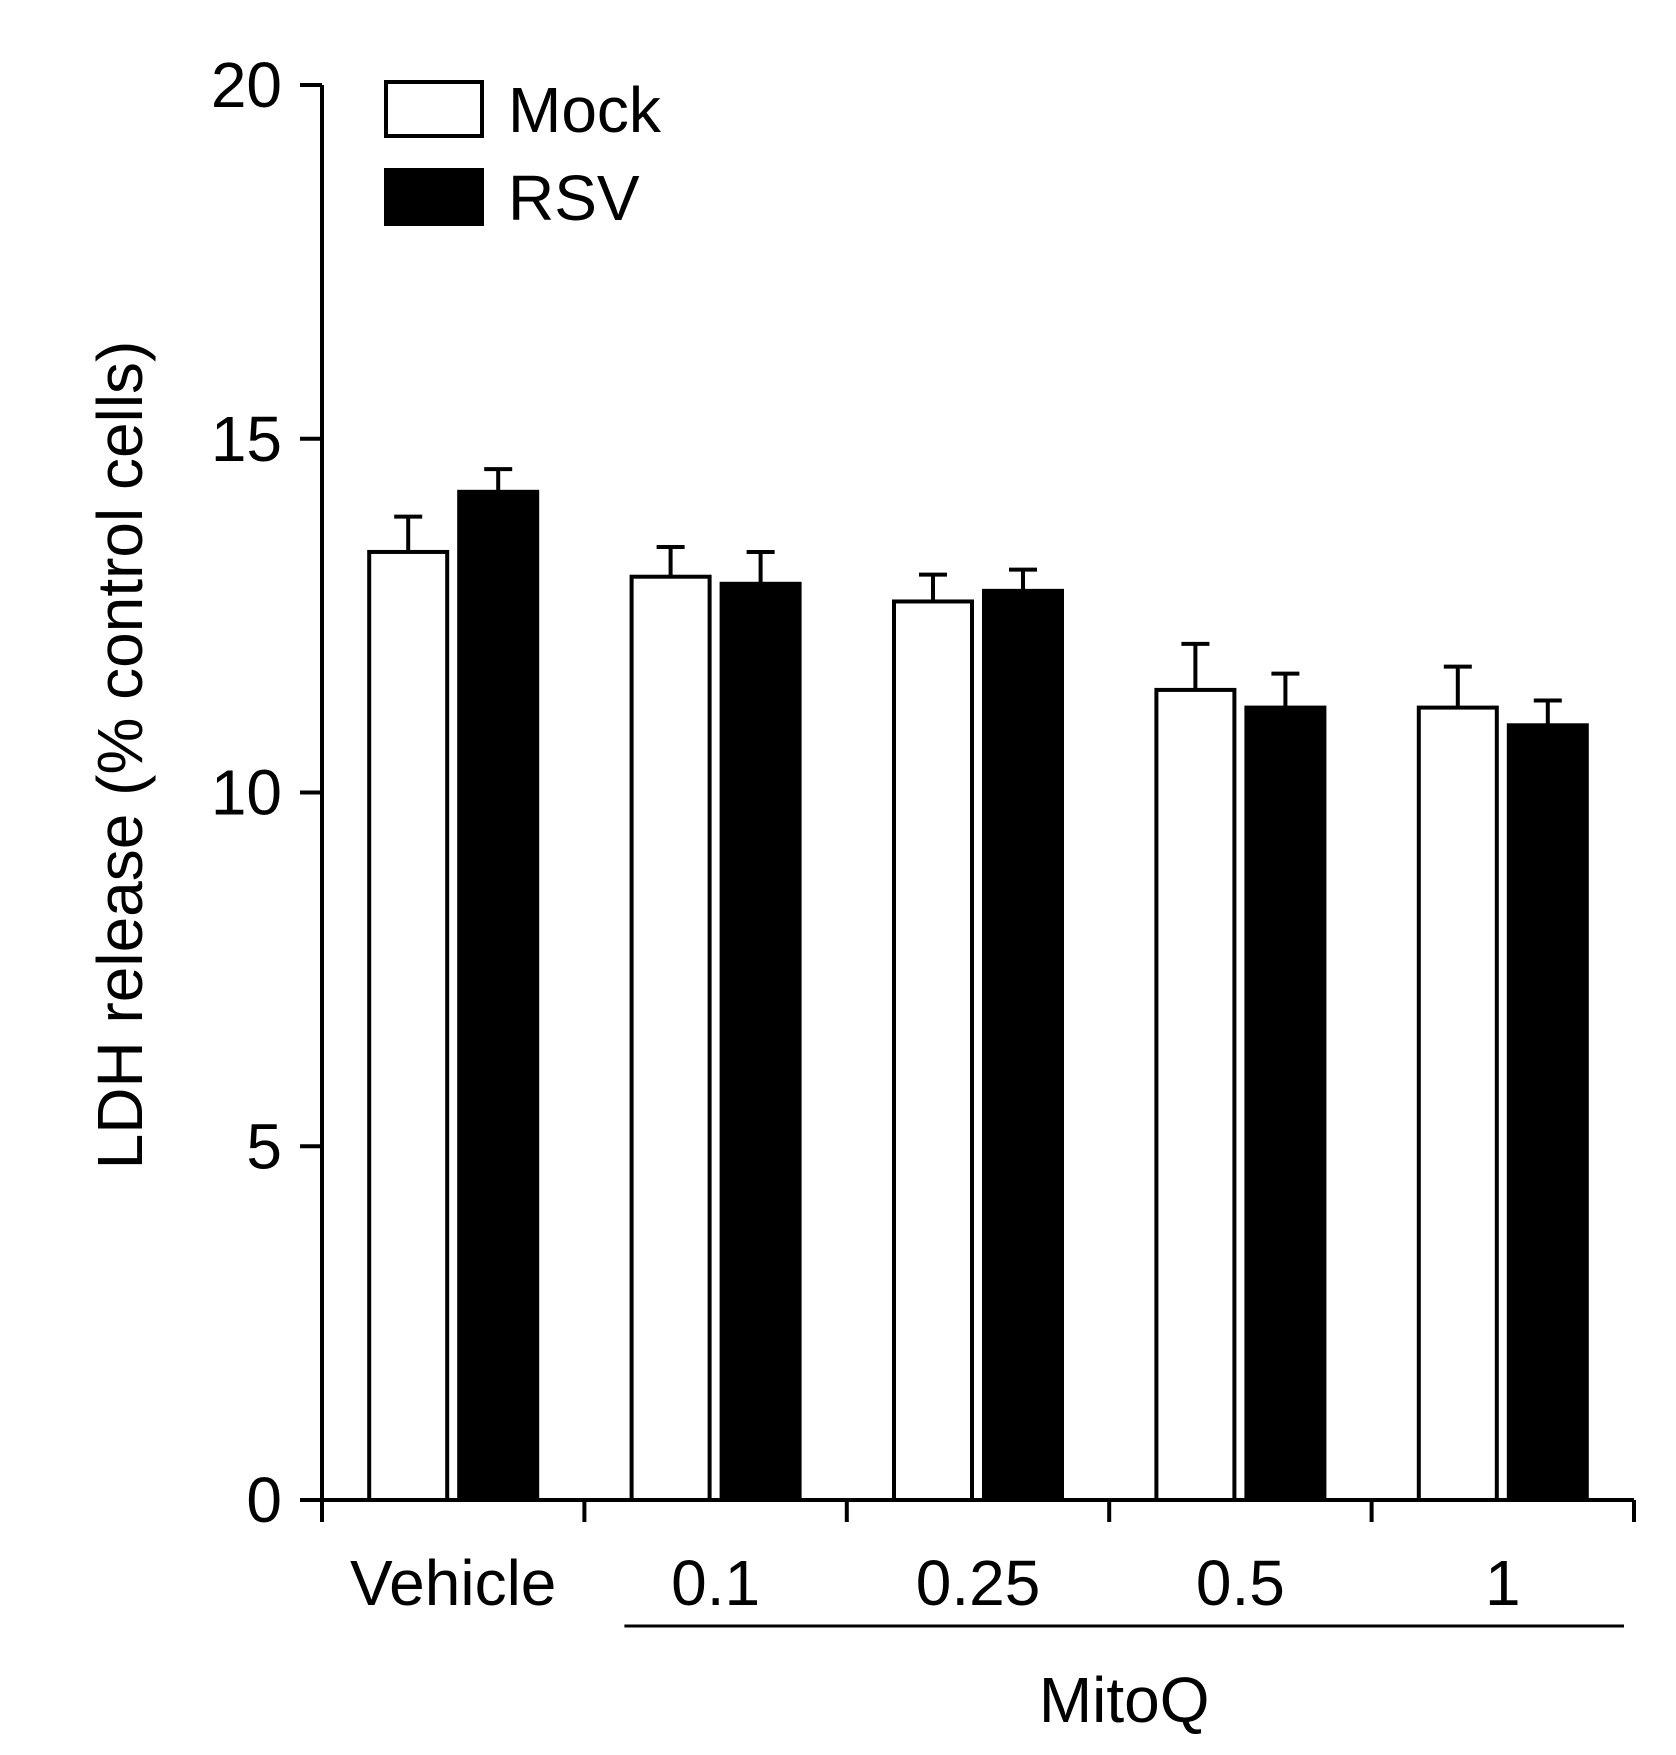 The width and height of the screenshot is (1676, 1755). I want to click on legend-swatch-rsv, so click(434, 197).